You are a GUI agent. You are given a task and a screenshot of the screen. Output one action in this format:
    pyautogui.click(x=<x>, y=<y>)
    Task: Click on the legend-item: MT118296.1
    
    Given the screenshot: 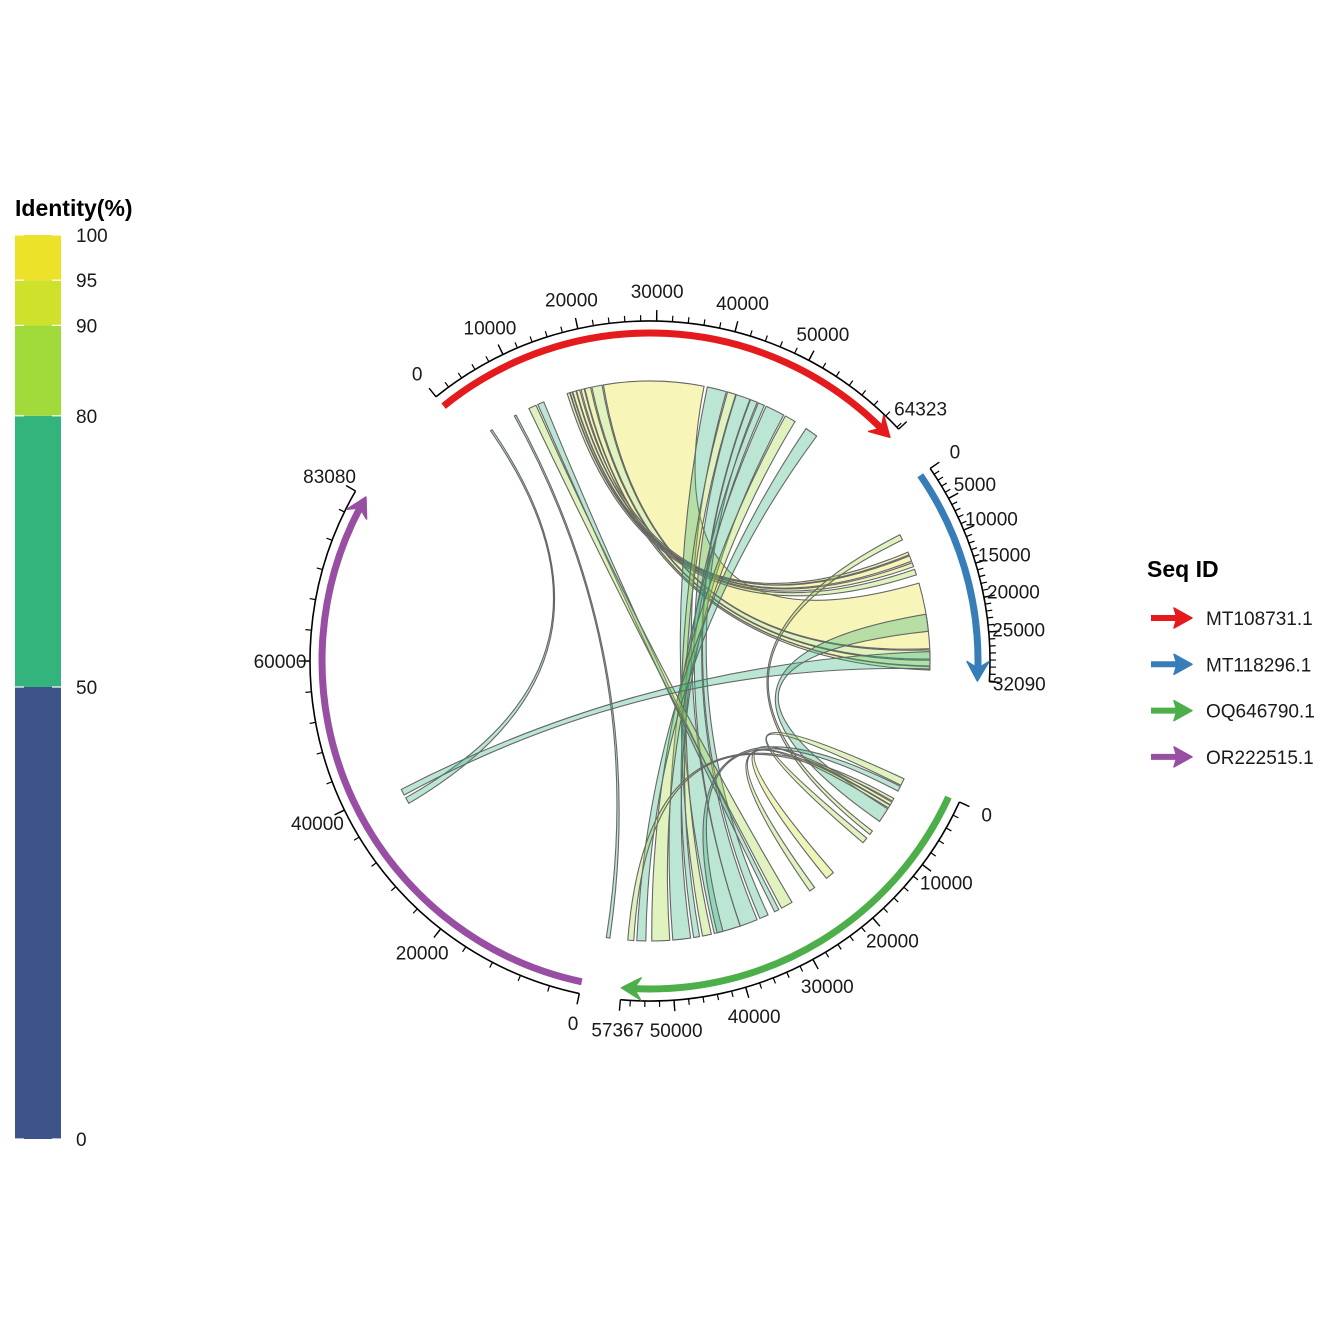 What is the action you would take?
    pyautogui.click(x=1231, y=664)
    